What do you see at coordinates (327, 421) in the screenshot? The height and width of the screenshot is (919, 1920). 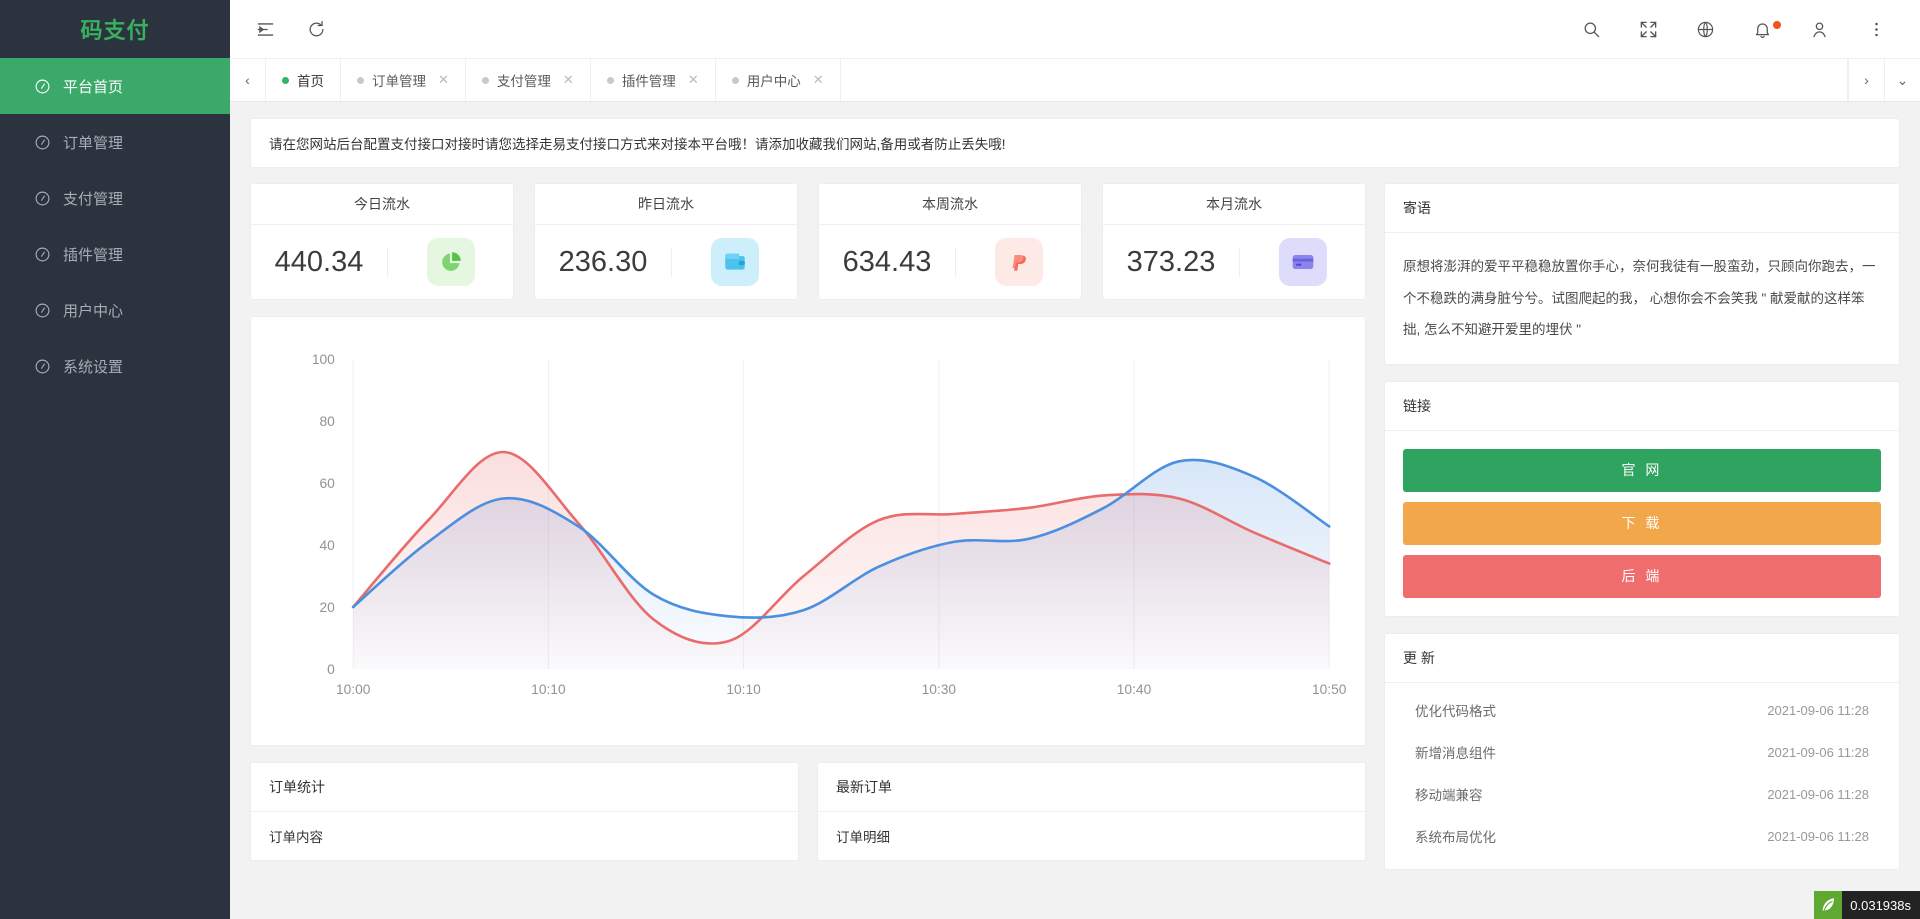 I see `svg-text: 80` at bounding box center [327, 421].